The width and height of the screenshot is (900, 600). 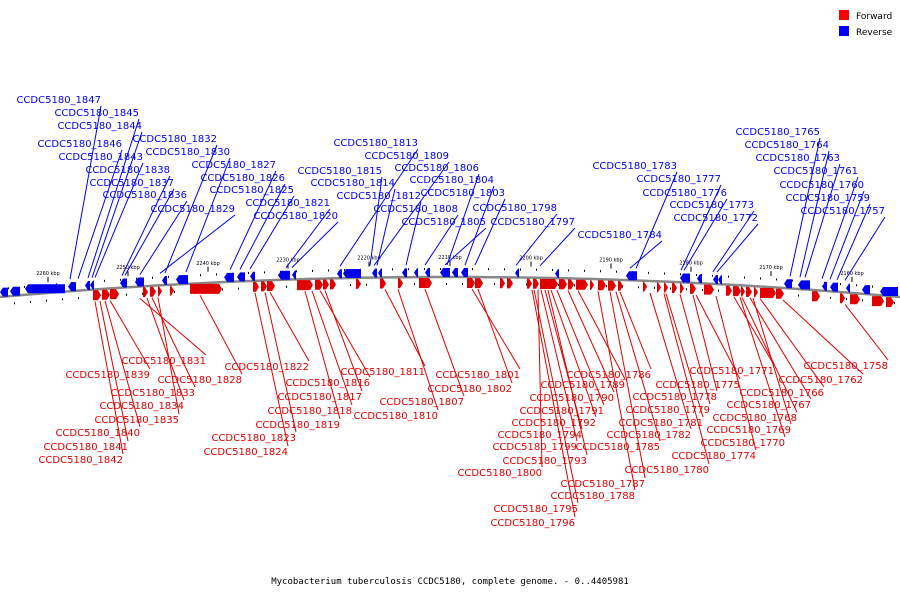 I want to click on reverse-gene-label: CCDC5180_1763, so click(x=797, y=158).